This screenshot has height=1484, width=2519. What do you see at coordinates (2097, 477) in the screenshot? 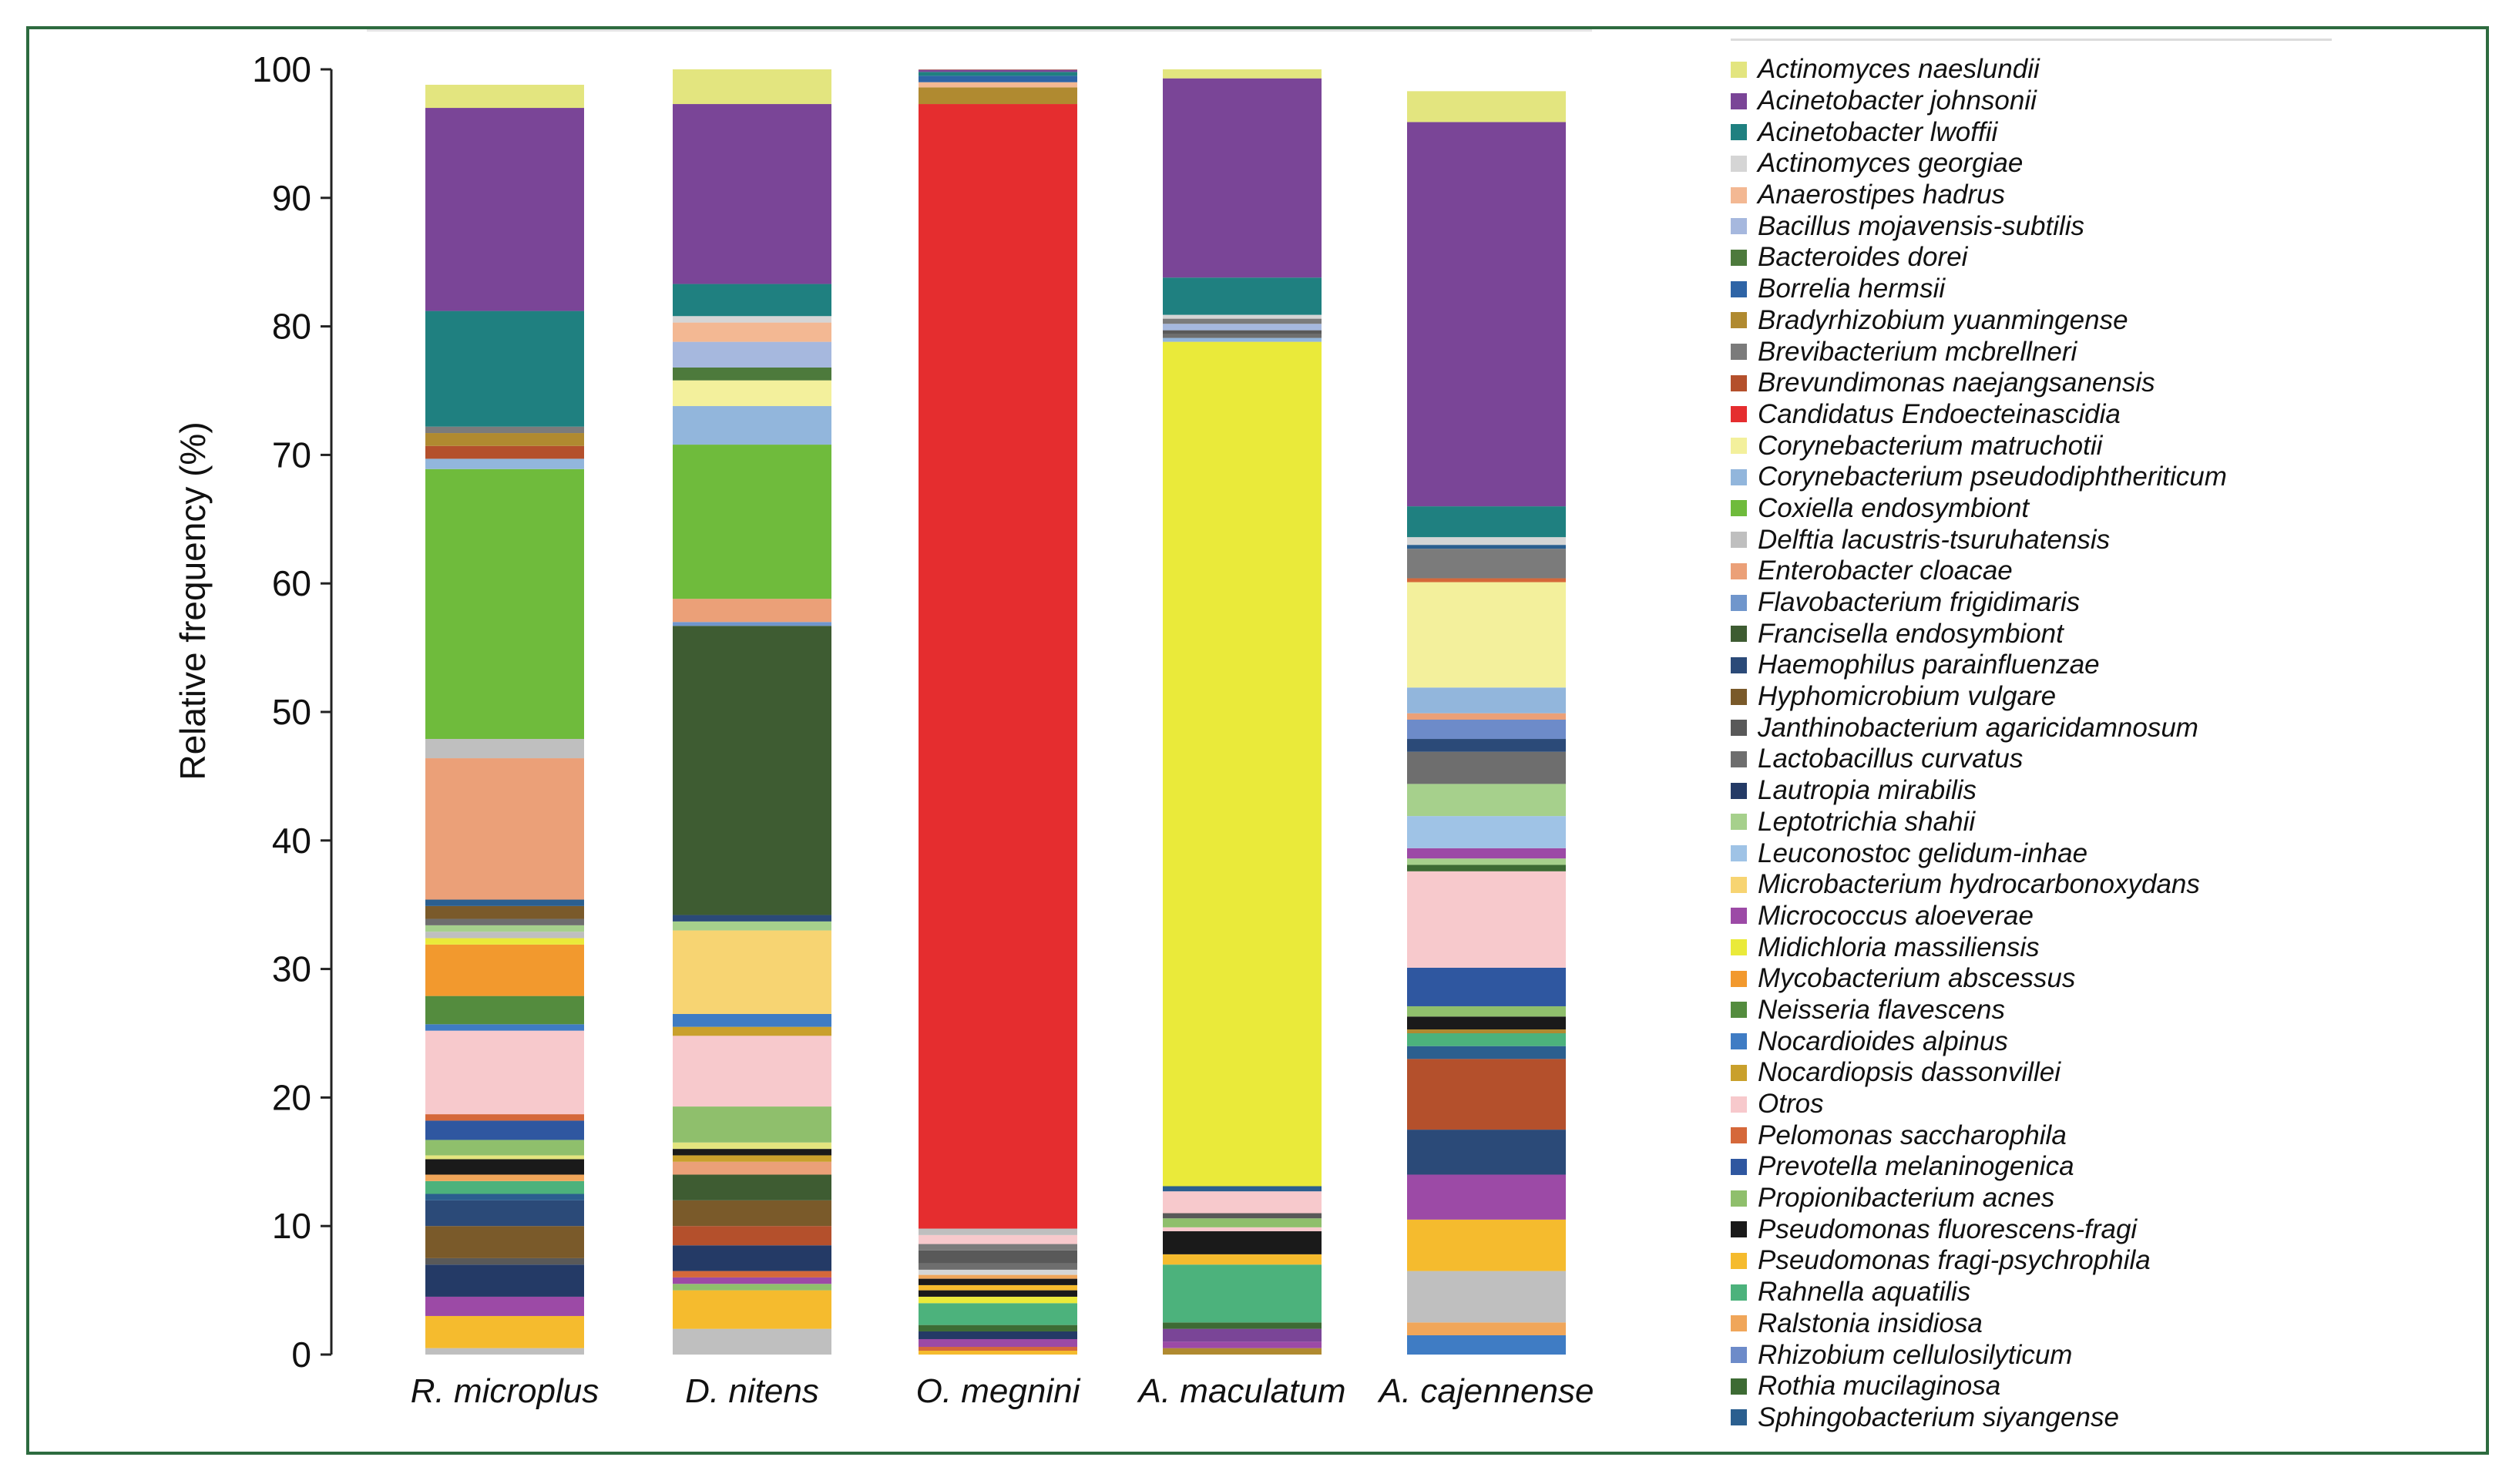
I see `legend-item: Corynebacterium pseudodiphtheriticum` at bounding box center [2097, 477].